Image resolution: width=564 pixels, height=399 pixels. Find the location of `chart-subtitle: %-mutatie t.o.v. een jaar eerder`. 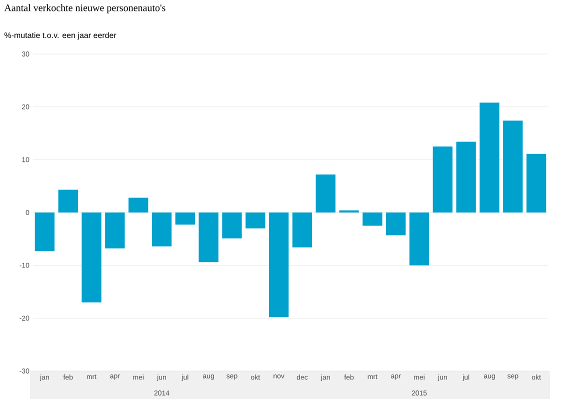

chart-subtitle: %-mutatie t.o.v. een jaar eerder is located at coordinates (60, 36).